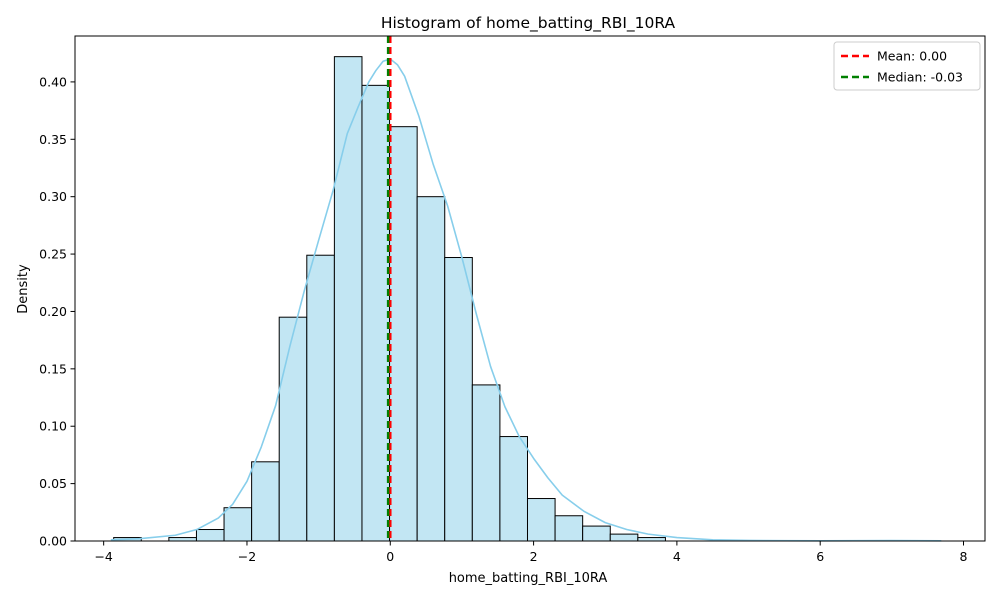  Describe the element at coordinates (53, 254) in the screenshot. I see `y-tick-label: 0.25` at that location.